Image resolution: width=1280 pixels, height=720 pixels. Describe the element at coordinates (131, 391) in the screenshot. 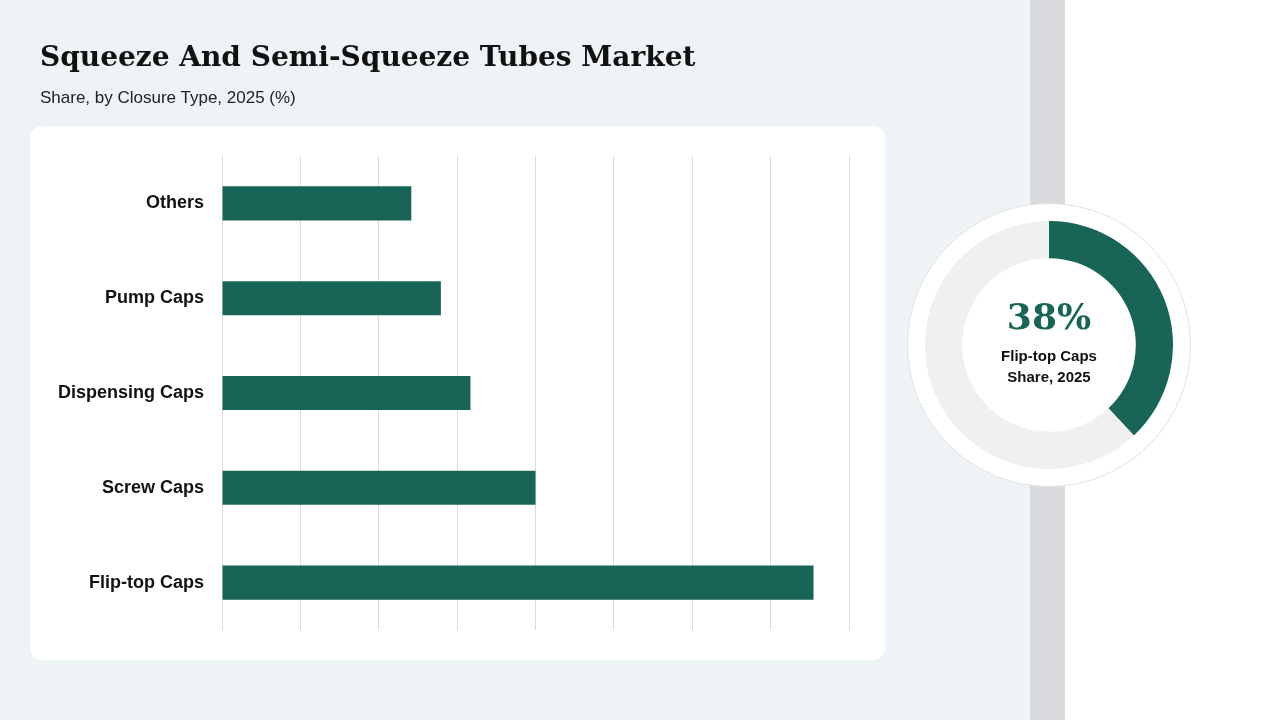

I see `y-tick-label: Dispensing Caps` at that location.